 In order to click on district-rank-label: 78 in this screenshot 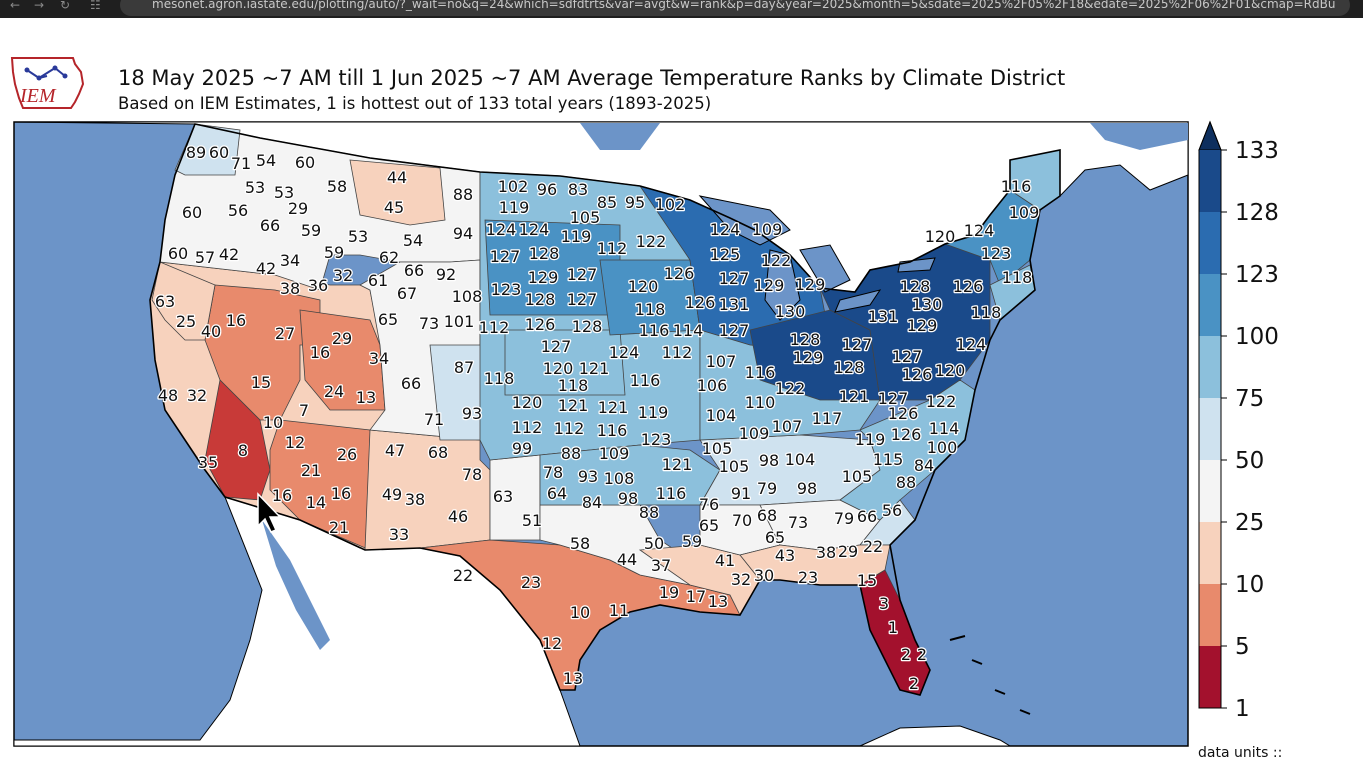, I will do `click(553, 472)`.